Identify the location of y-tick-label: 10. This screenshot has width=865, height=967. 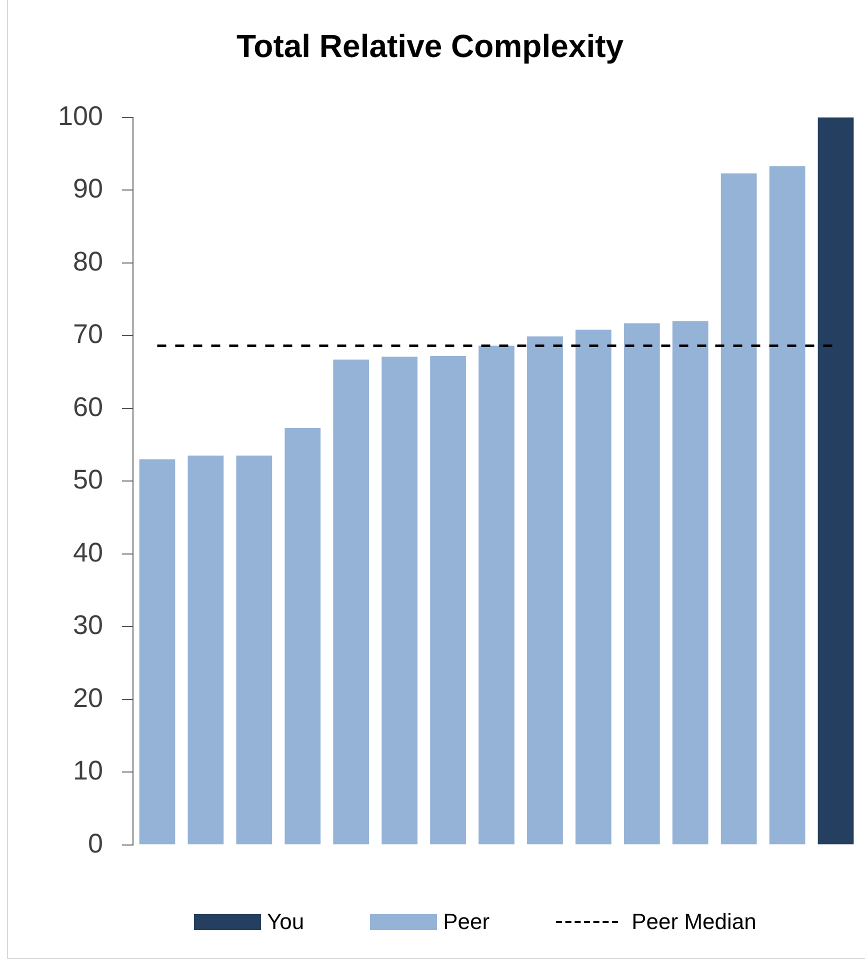
(87, 771).